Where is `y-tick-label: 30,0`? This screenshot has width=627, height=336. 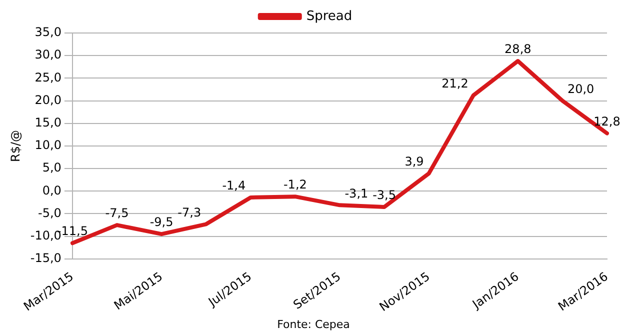 y-tick-label: 30,0 is located at coordinates (48, 55).